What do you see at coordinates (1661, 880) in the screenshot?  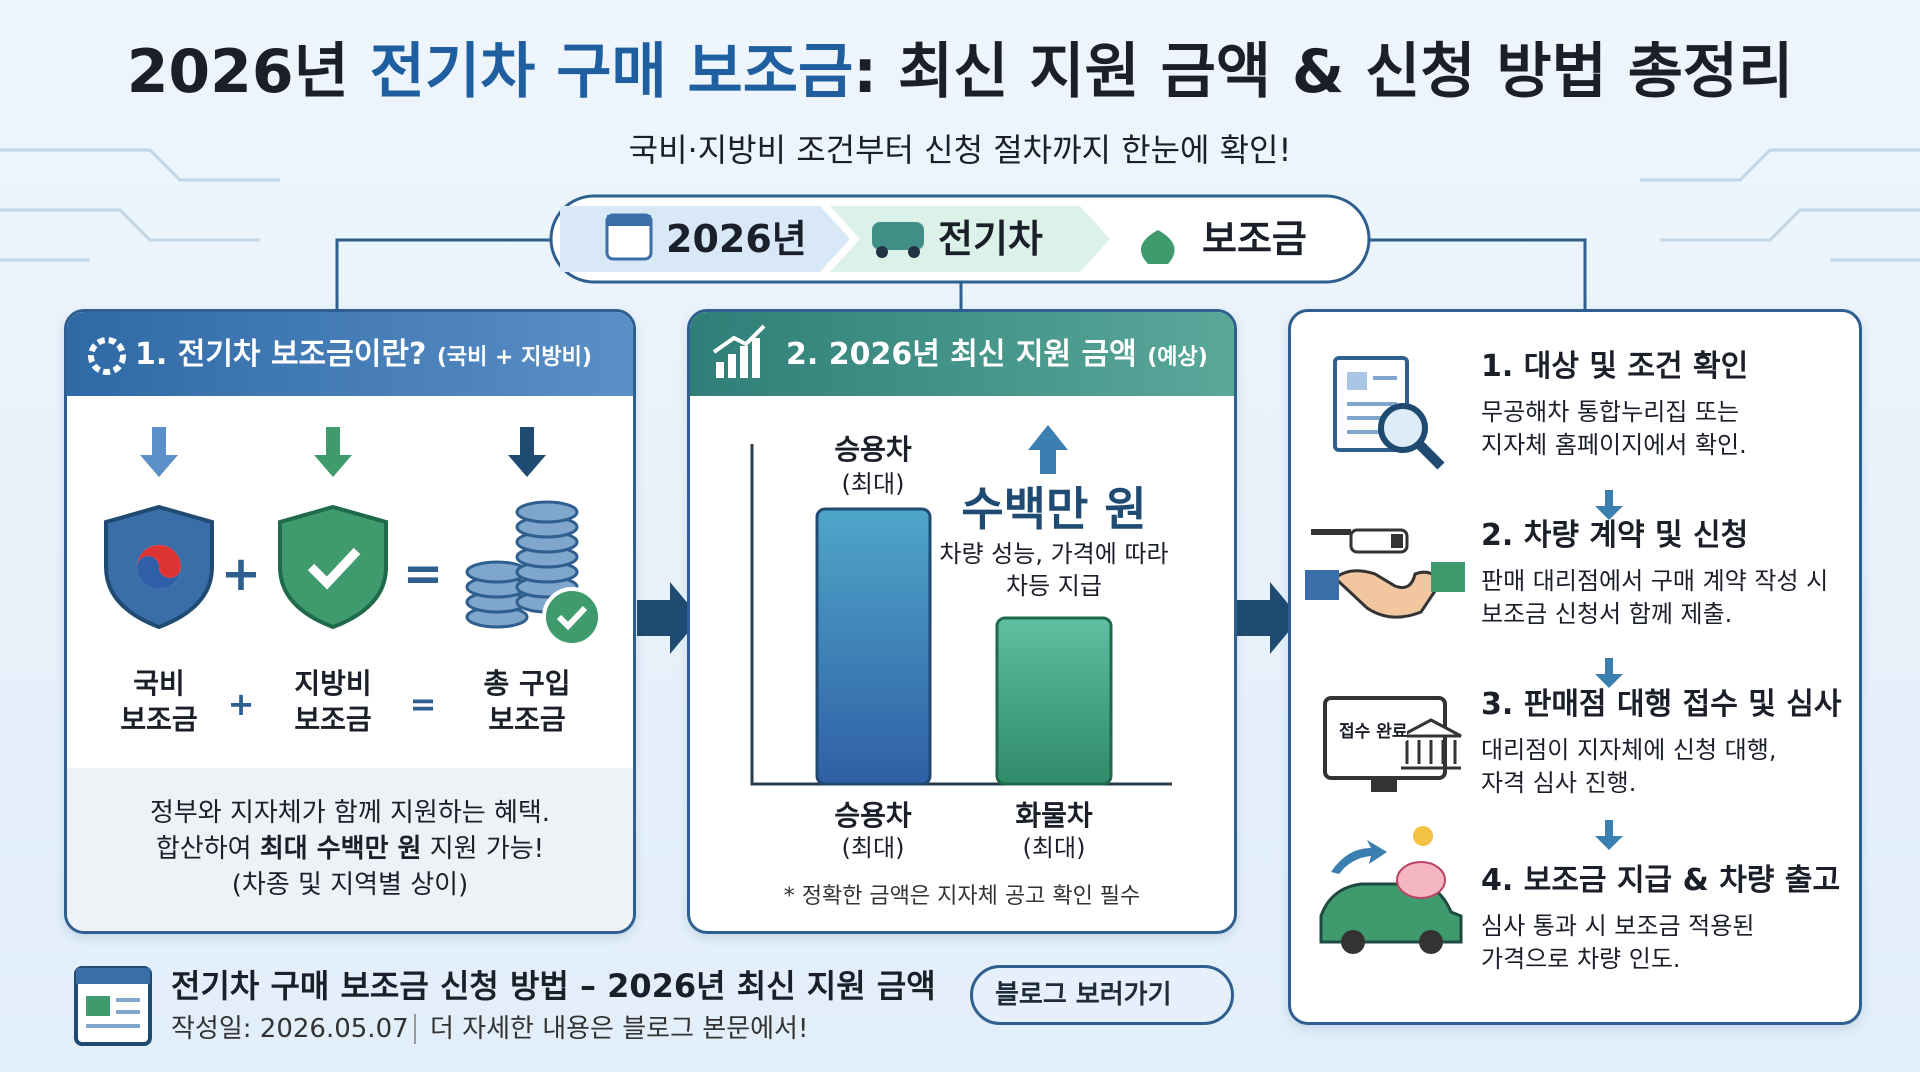 I see `step-title: 4. 보조금 지급 & 차량 출고` at bounding box center [1661, 880].